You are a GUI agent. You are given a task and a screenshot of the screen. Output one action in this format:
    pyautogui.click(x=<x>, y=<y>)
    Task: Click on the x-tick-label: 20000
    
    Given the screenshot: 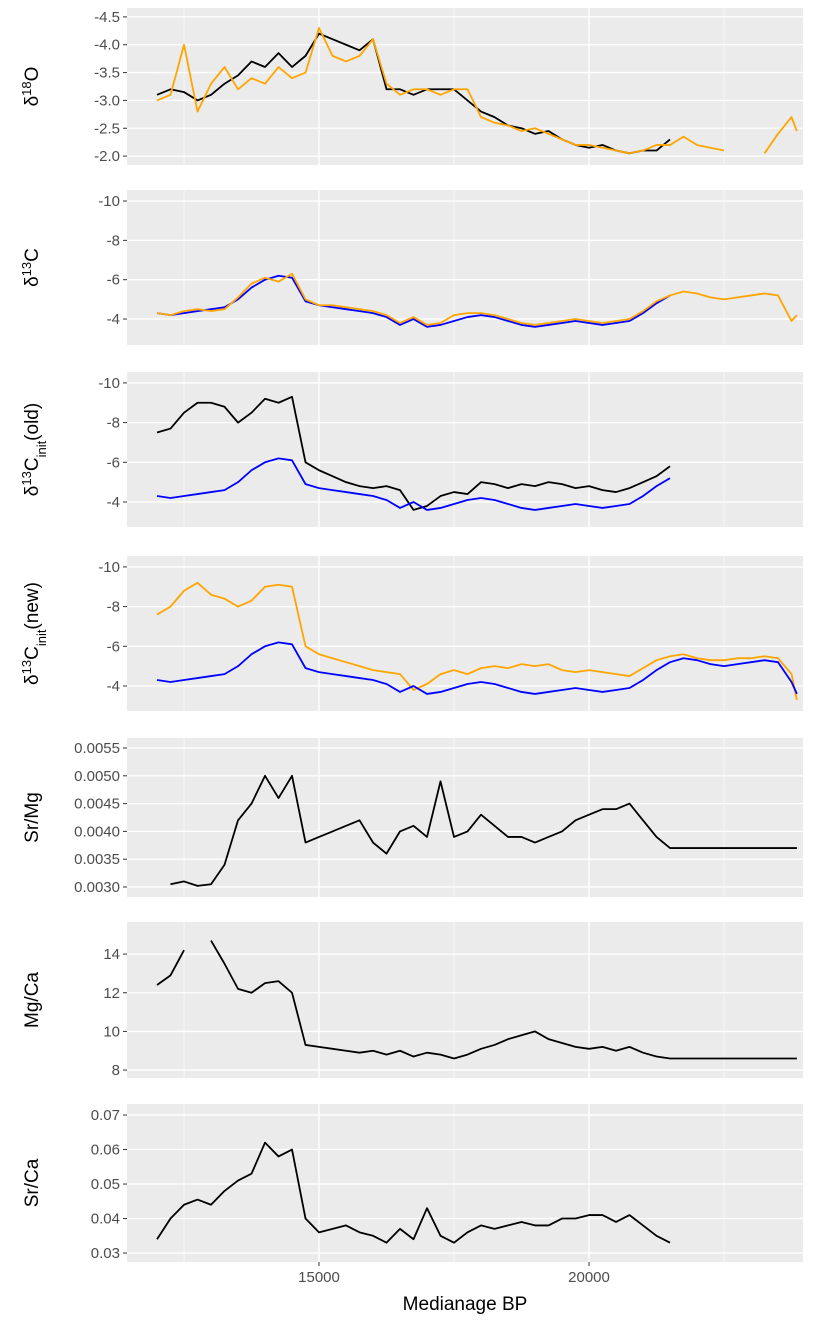 What is the action you would take?
    pyautogui.click(x=589, y=1277)
    